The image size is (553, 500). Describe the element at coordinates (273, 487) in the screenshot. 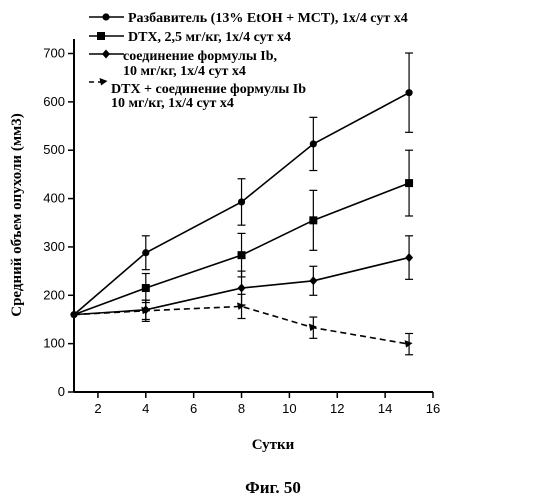

I see `figure-caption: Фиг. 50` at that location.